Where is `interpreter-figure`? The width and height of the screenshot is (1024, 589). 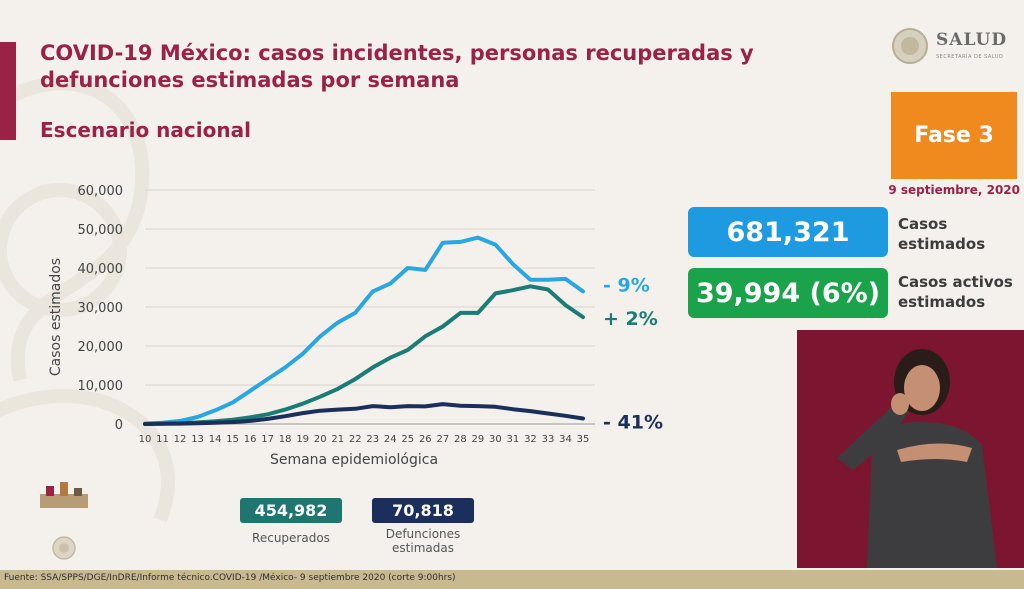 interpreter-figure is located at coordinates (917, 458).